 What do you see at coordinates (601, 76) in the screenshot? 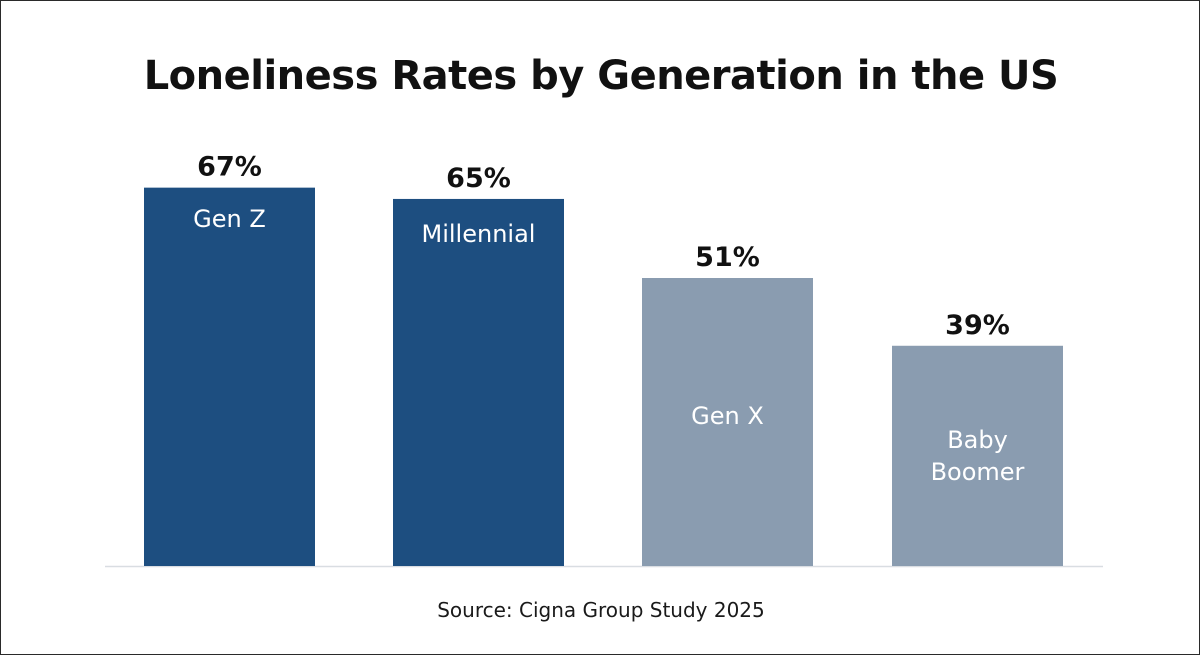
I see `chart-title: Loneliness Rates by Generation in the US` at bounding box center [601, 76].